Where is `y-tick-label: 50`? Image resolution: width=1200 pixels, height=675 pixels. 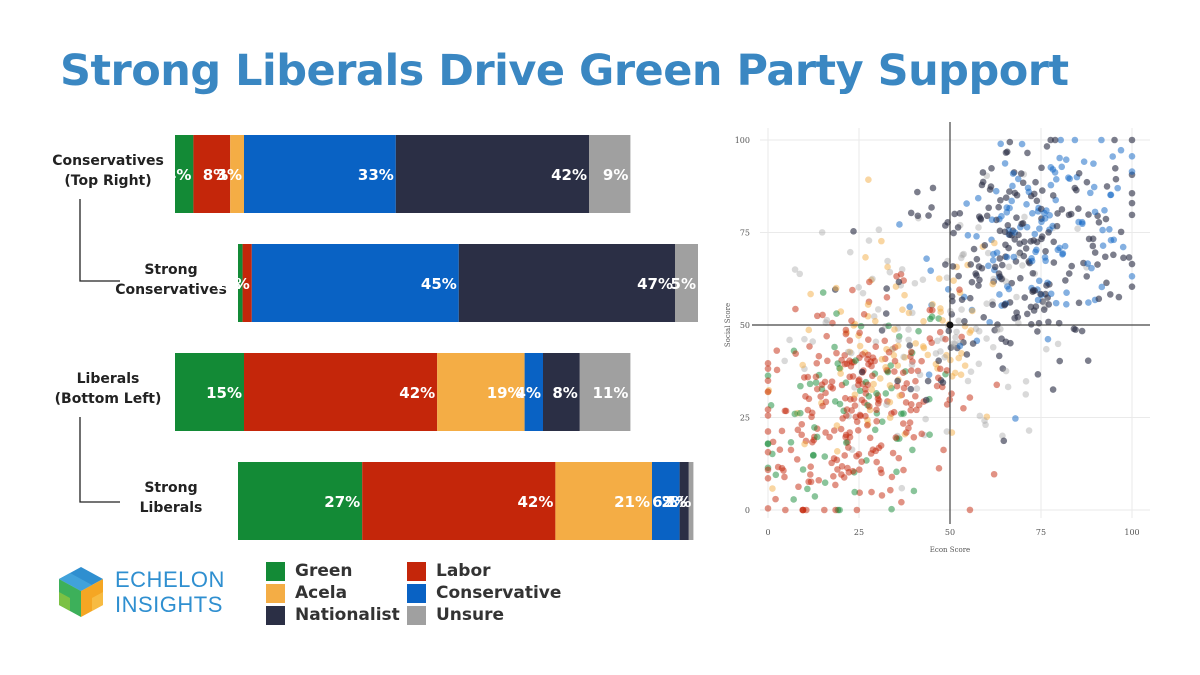 y-tick-label: 50 is located at coordinates (745, 325).